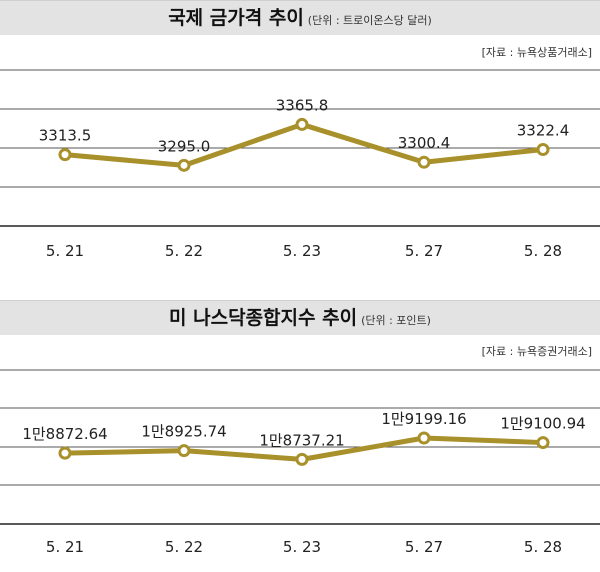 This screenshot has width=600, height=572. Describe the element at coordinates (184, 251) in the screenshot. I see `gold-x-tick-label: 5. 22` at that location.